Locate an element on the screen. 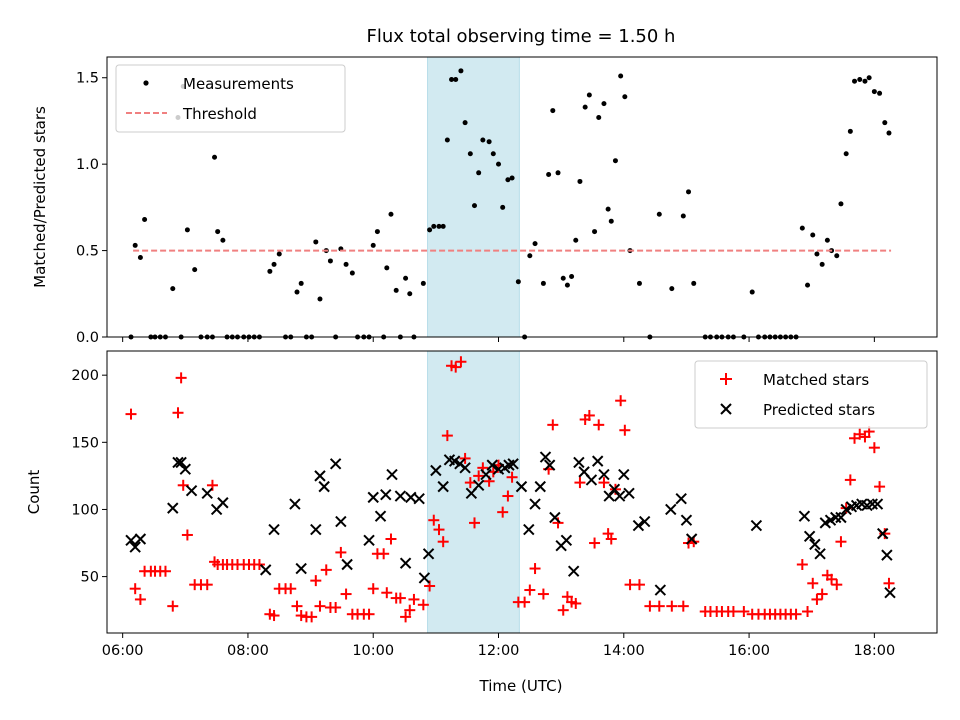  legend-predicted-label: Predicted stars is located at coordinates (819, 410).